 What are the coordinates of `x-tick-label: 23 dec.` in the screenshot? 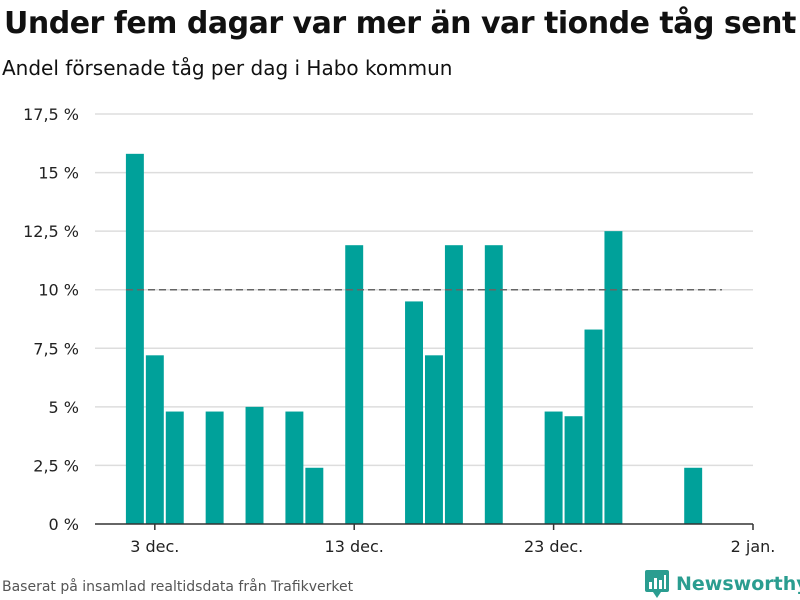 It's located at (553, 546).